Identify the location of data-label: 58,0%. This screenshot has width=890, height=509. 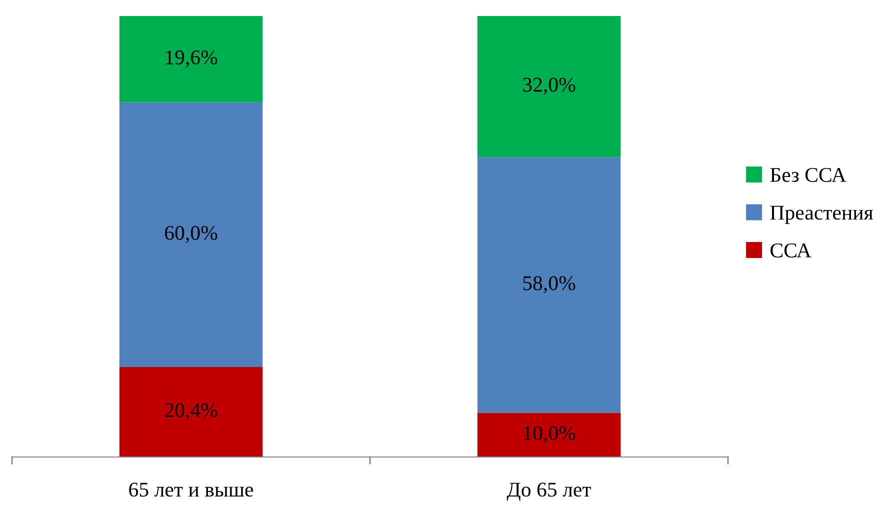
(549, 285).